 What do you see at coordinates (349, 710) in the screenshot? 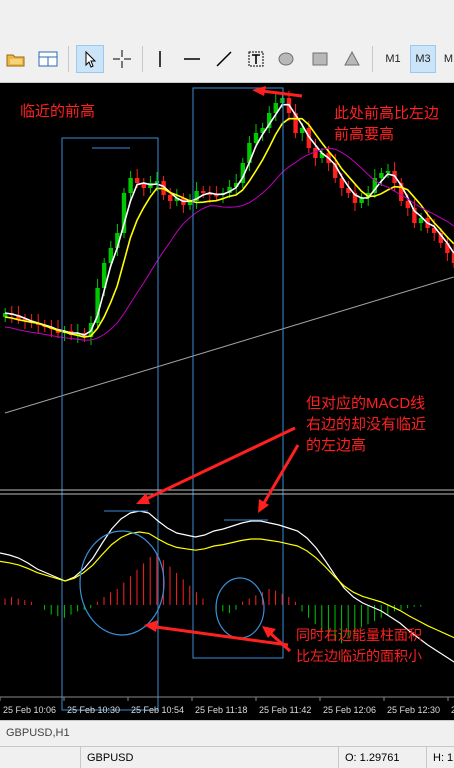
I see `time-axis-label: 25 Feb 12:06` at bounding box center [349, 710].